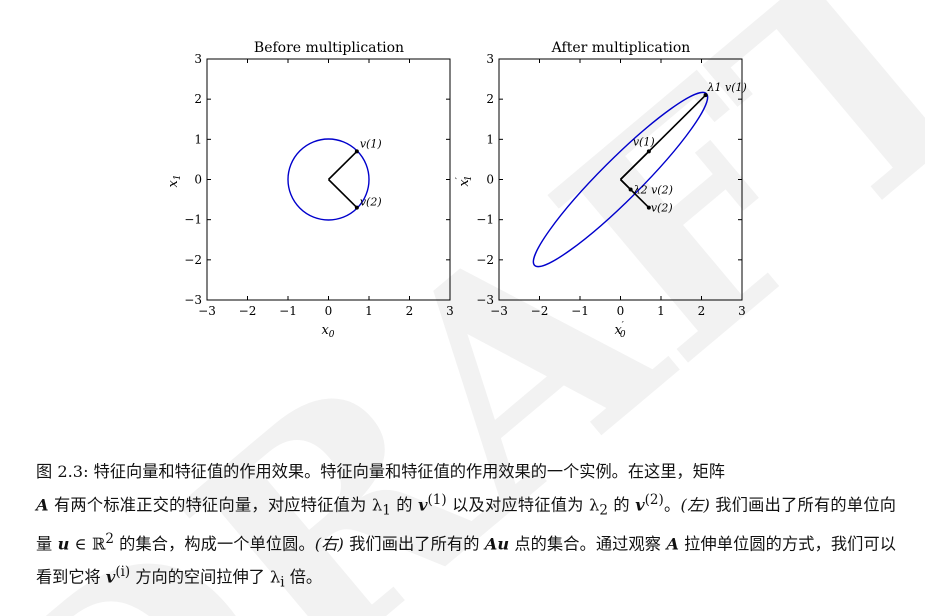 The image size is (925, 616). I want to click on after-vector-v2, so click(634, 193).